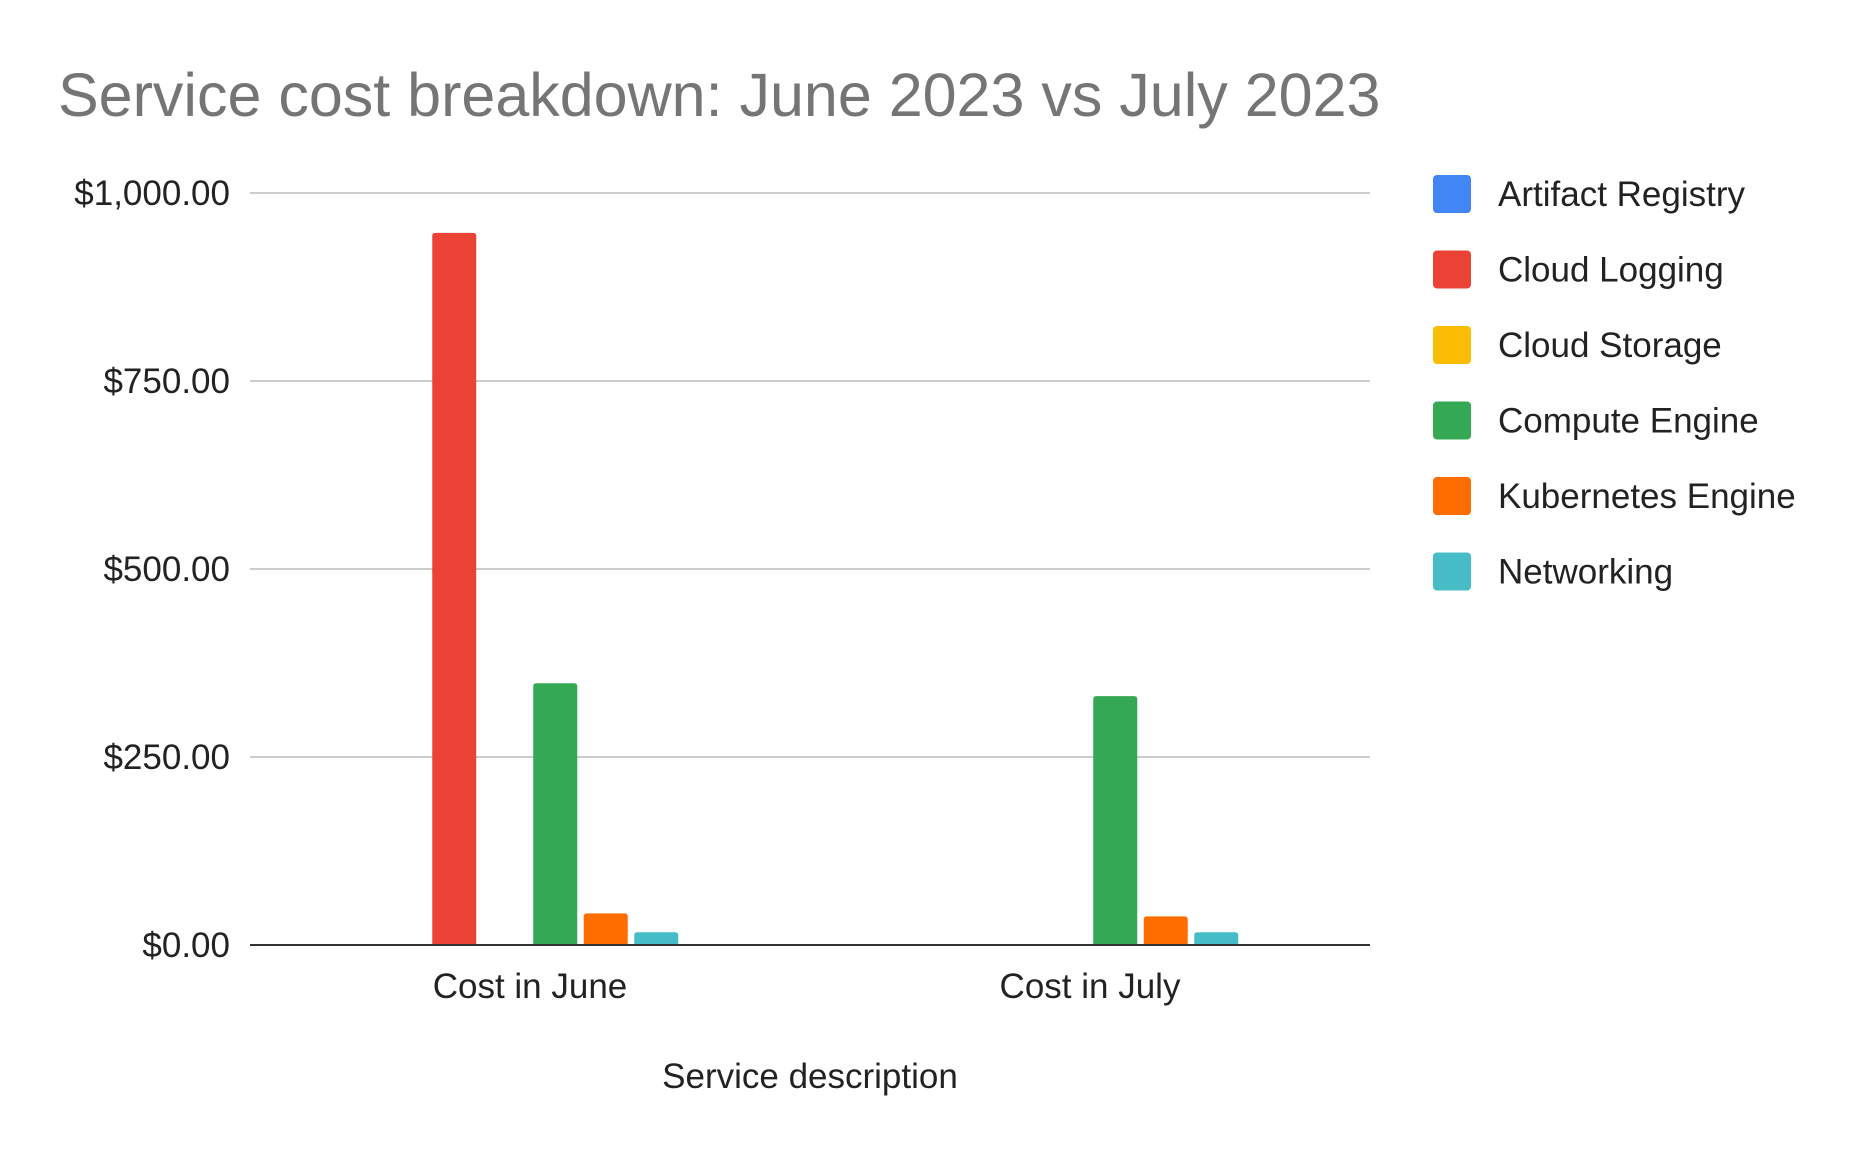  I want to click on bar-networking-cost-in-july, so click(1216, 938).